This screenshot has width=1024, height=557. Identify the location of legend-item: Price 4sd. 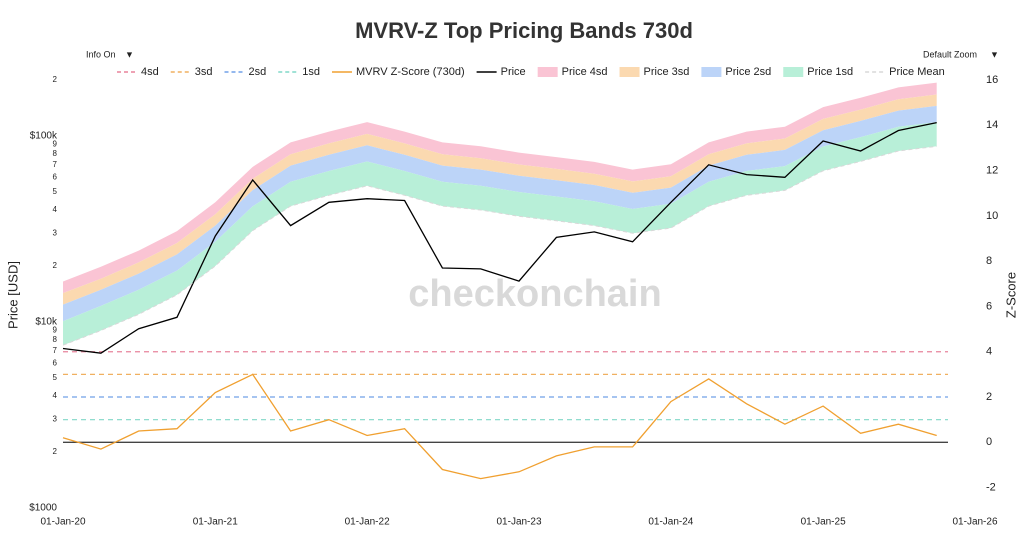
(572, 72).